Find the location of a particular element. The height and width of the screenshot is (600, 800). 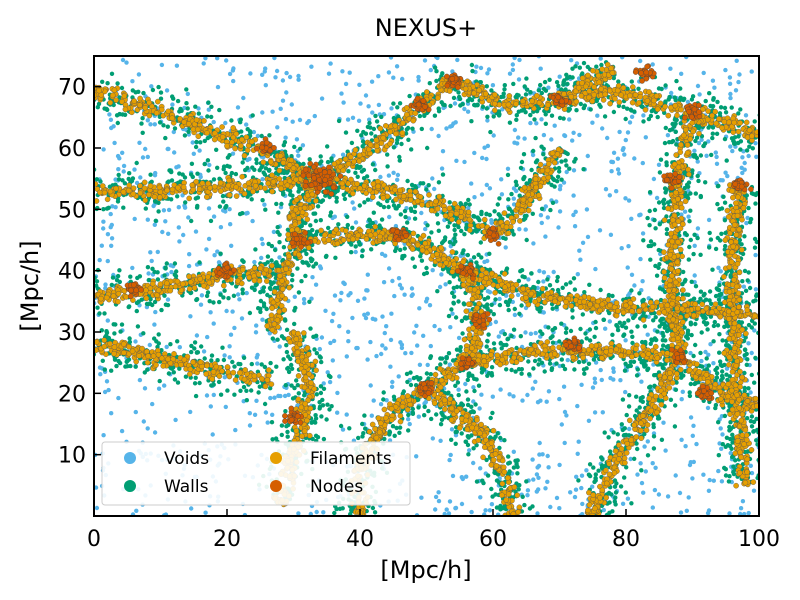

chart-title: NEXUS+ is located at coordinates (426, 28).